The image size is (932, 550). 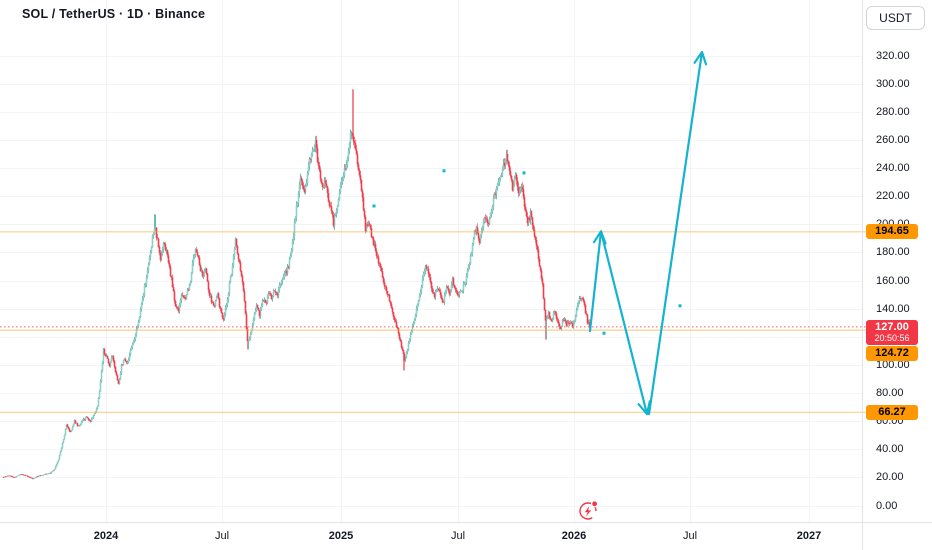 I want to click on price-axis-label: 100.00, so click(x=893, y=364).